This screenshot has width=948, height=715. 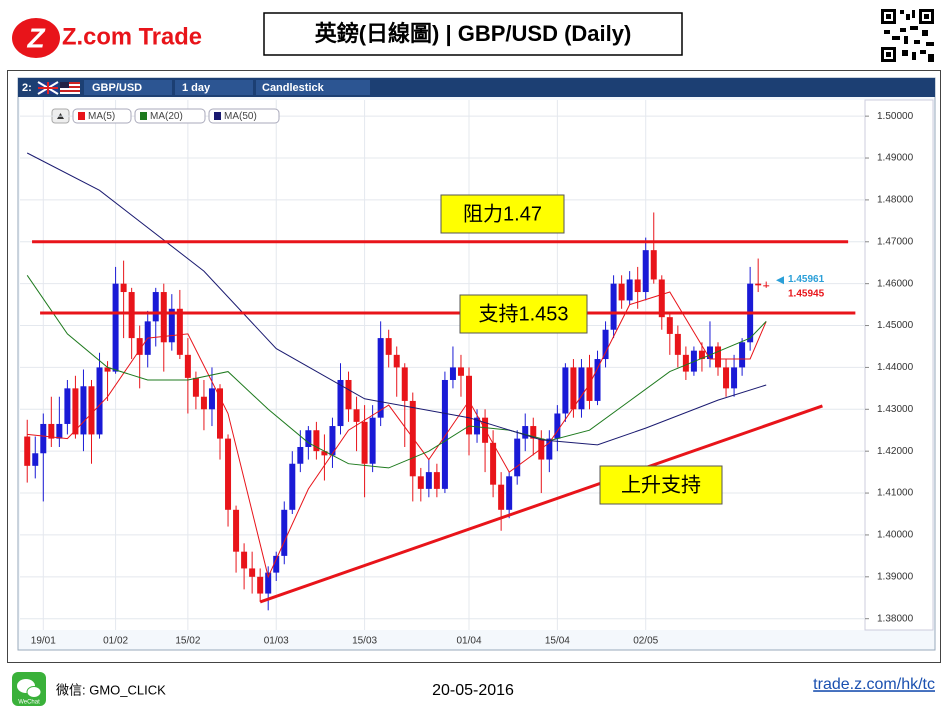 I want to click on y-tick-label: 1.43000, so click(x=895, y=409).